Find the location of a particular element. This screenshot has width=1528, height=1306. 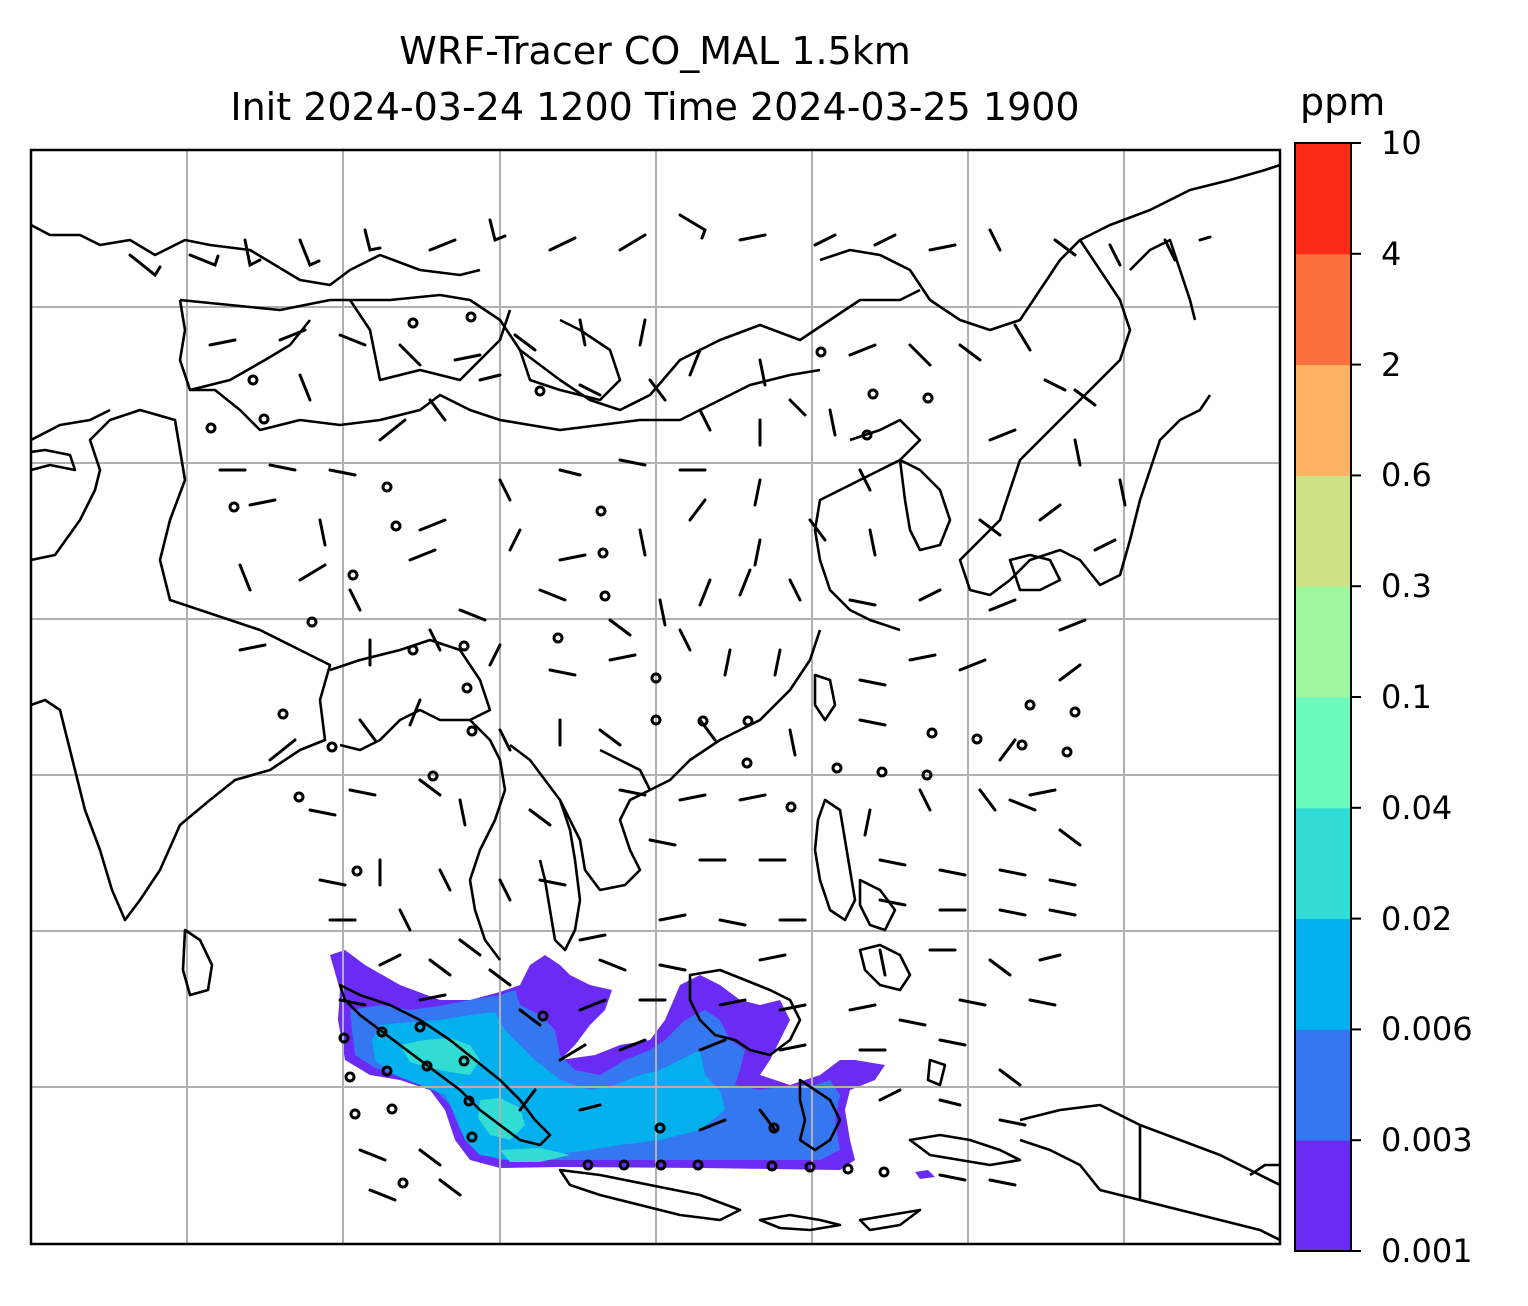

colorbar-tick-label: 0.04 is located at coordinates (1417, 807).